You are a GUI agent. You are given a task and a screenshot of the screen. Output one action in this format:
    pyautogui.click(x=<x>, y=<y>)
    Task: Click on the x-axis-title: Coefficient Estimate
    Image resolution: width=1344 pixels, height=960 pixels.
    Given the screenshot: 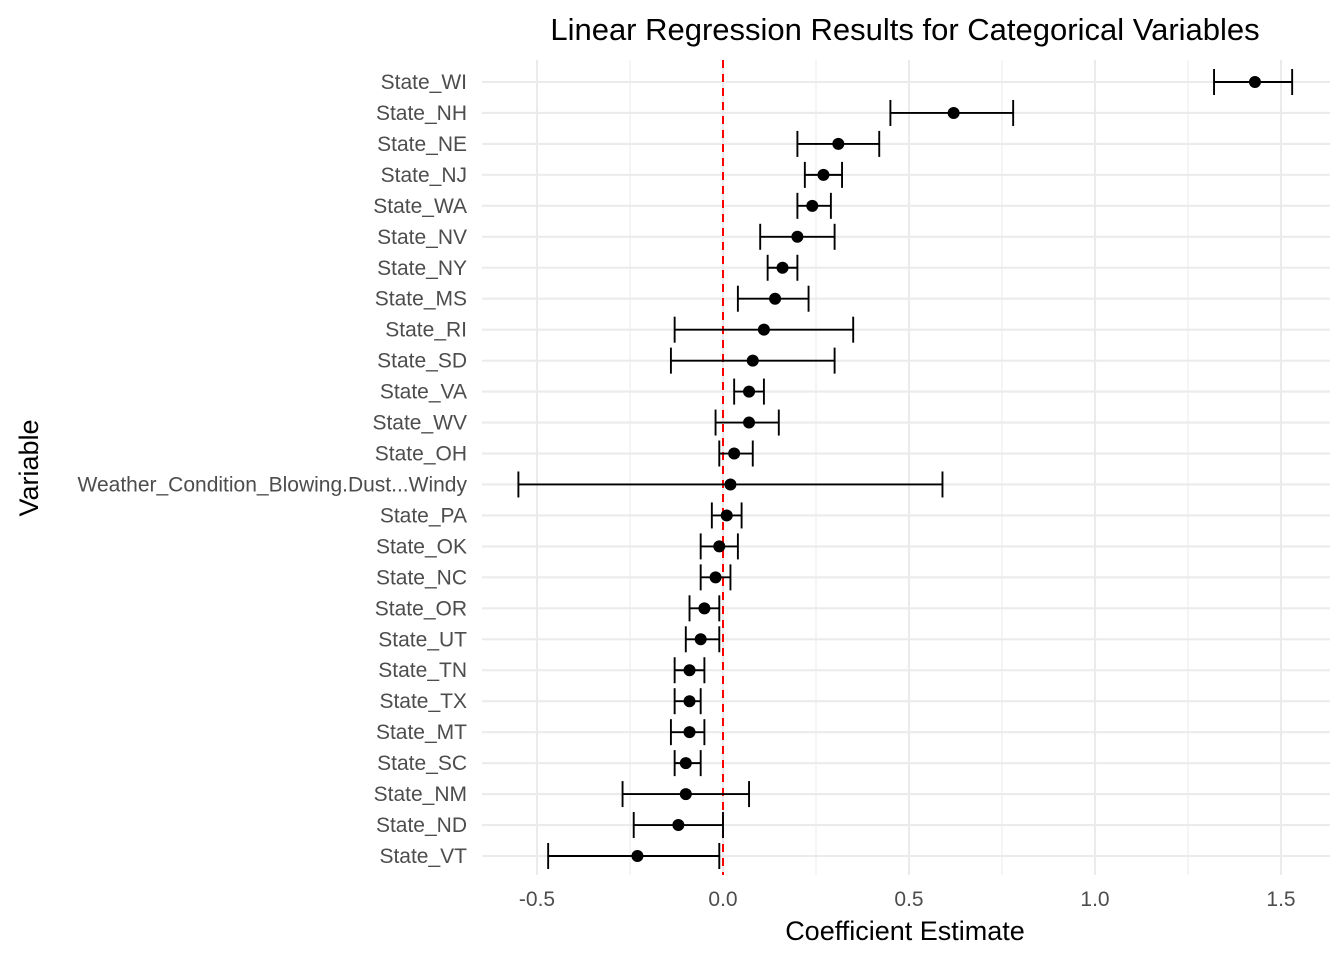 What is the action you would take?
    pyautogui.click(x=905, y=931)
    